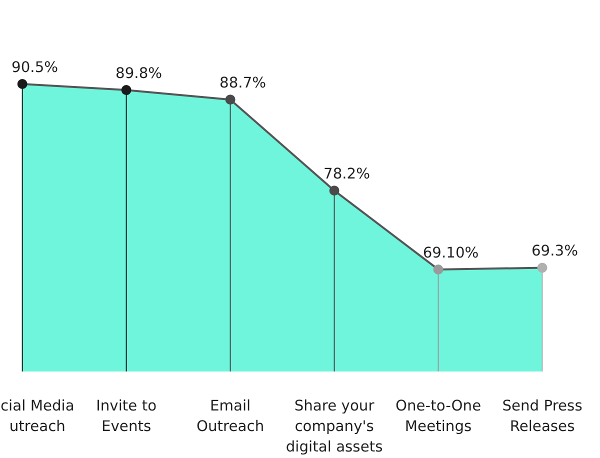 This screenshot has width=600, height=458. I want to click on x-tick-label: Share your company's digital assets, so click(334, 427).